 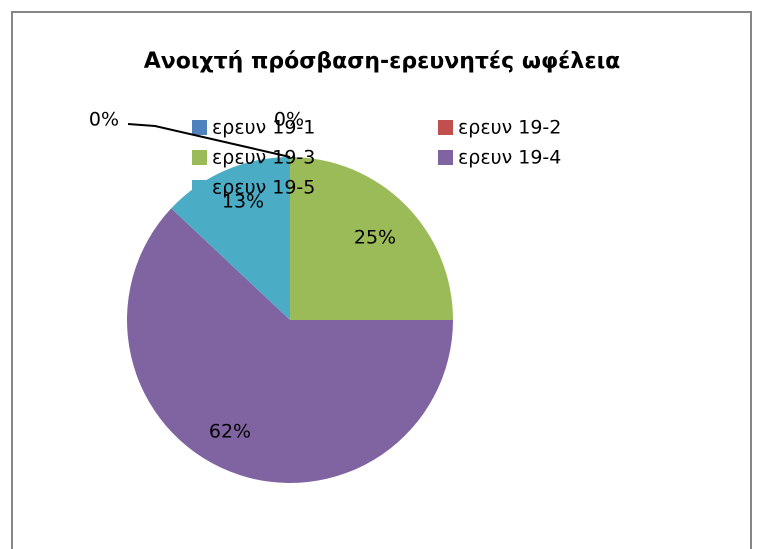 I want to click on data-label: 13%, so click(x=243, y=202).